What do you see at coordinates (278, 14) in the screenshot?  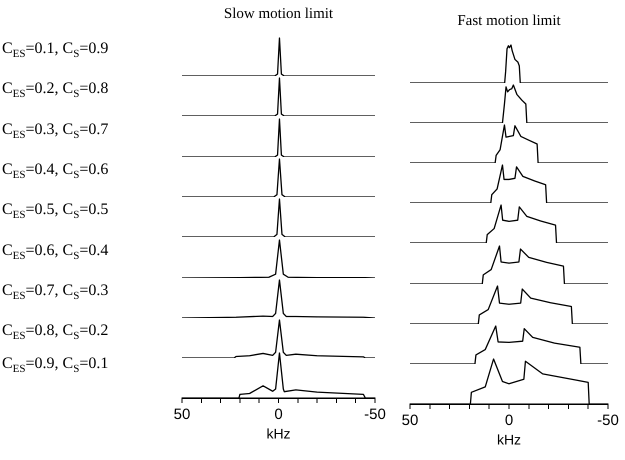 I see `chart-title: Slow motion limit` at bounding box center [278, 14].